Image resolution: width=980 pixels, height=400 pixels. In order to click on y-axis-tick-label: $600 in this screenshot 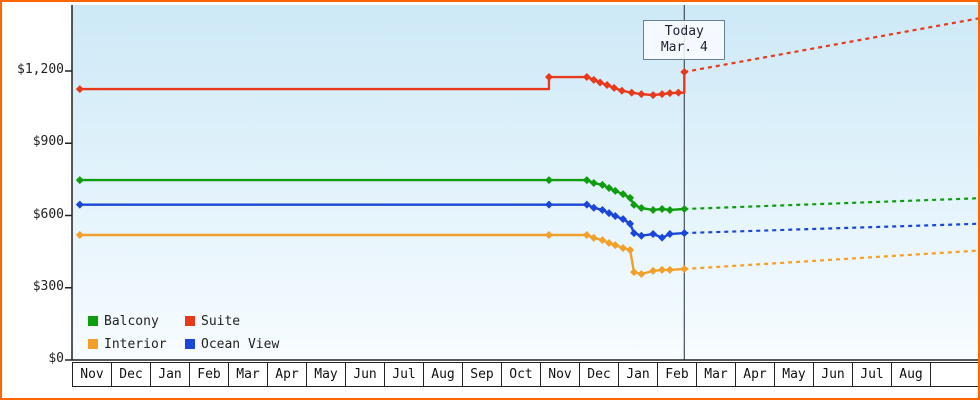, I will do `click(48, 214)`.